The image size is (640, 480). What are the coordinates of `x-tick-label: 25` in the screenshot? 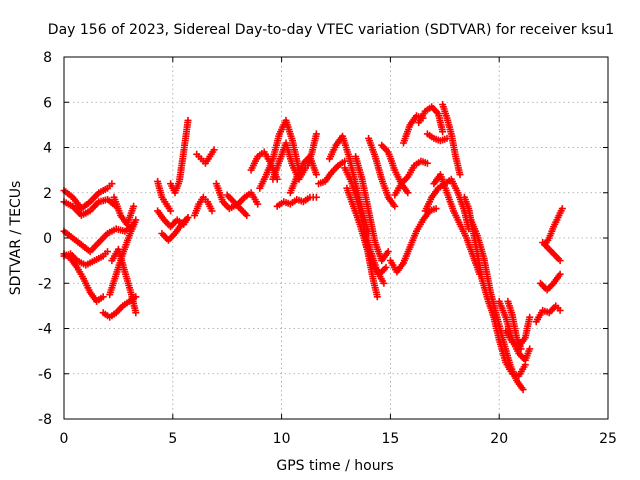 It's located at (608, 439).